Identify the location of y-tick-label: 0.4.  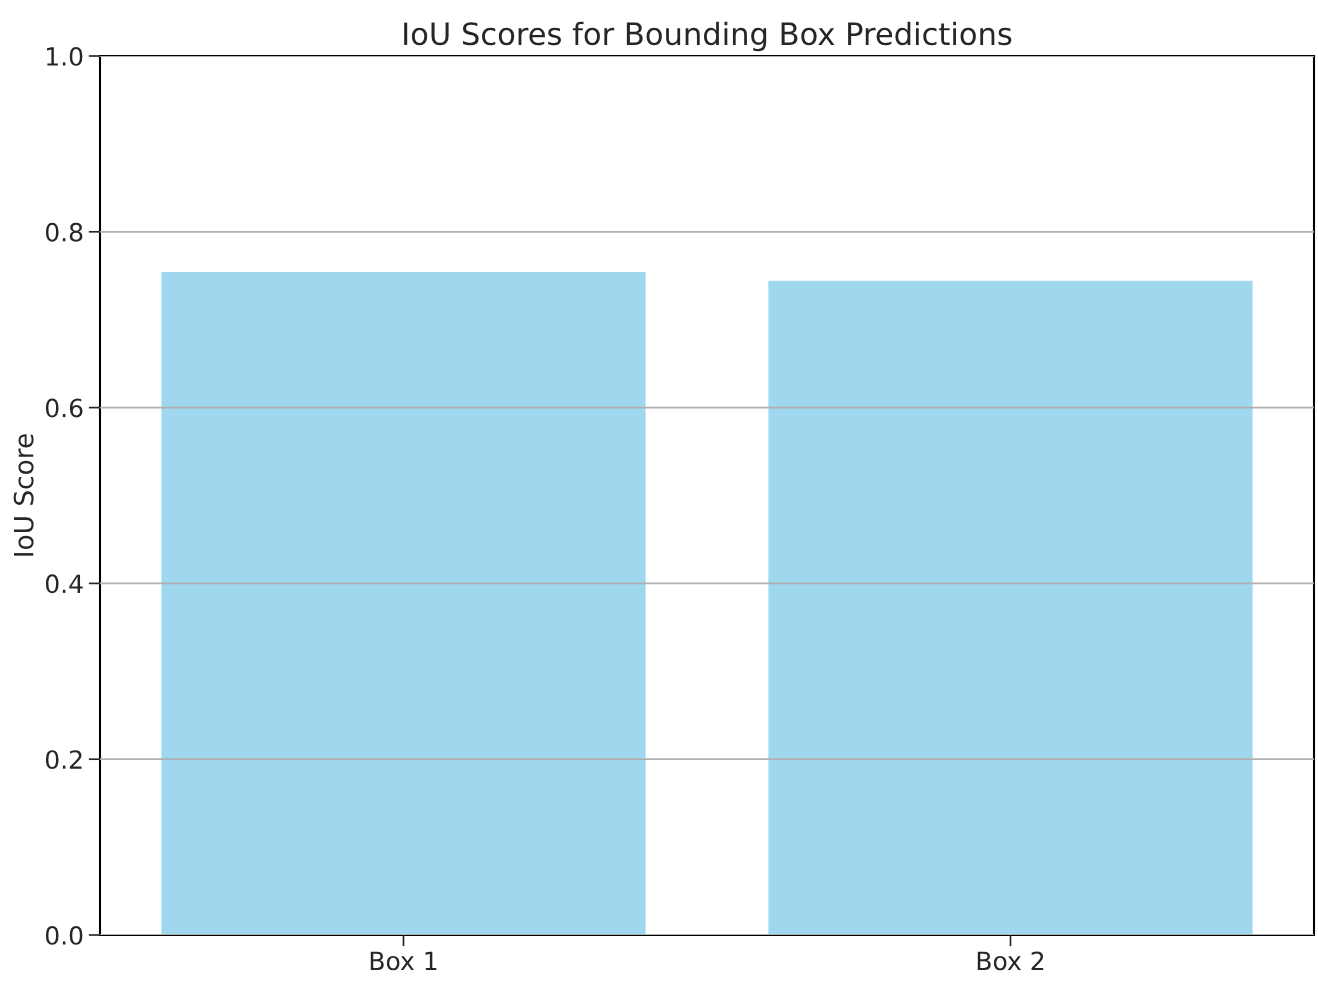
(64, 584).